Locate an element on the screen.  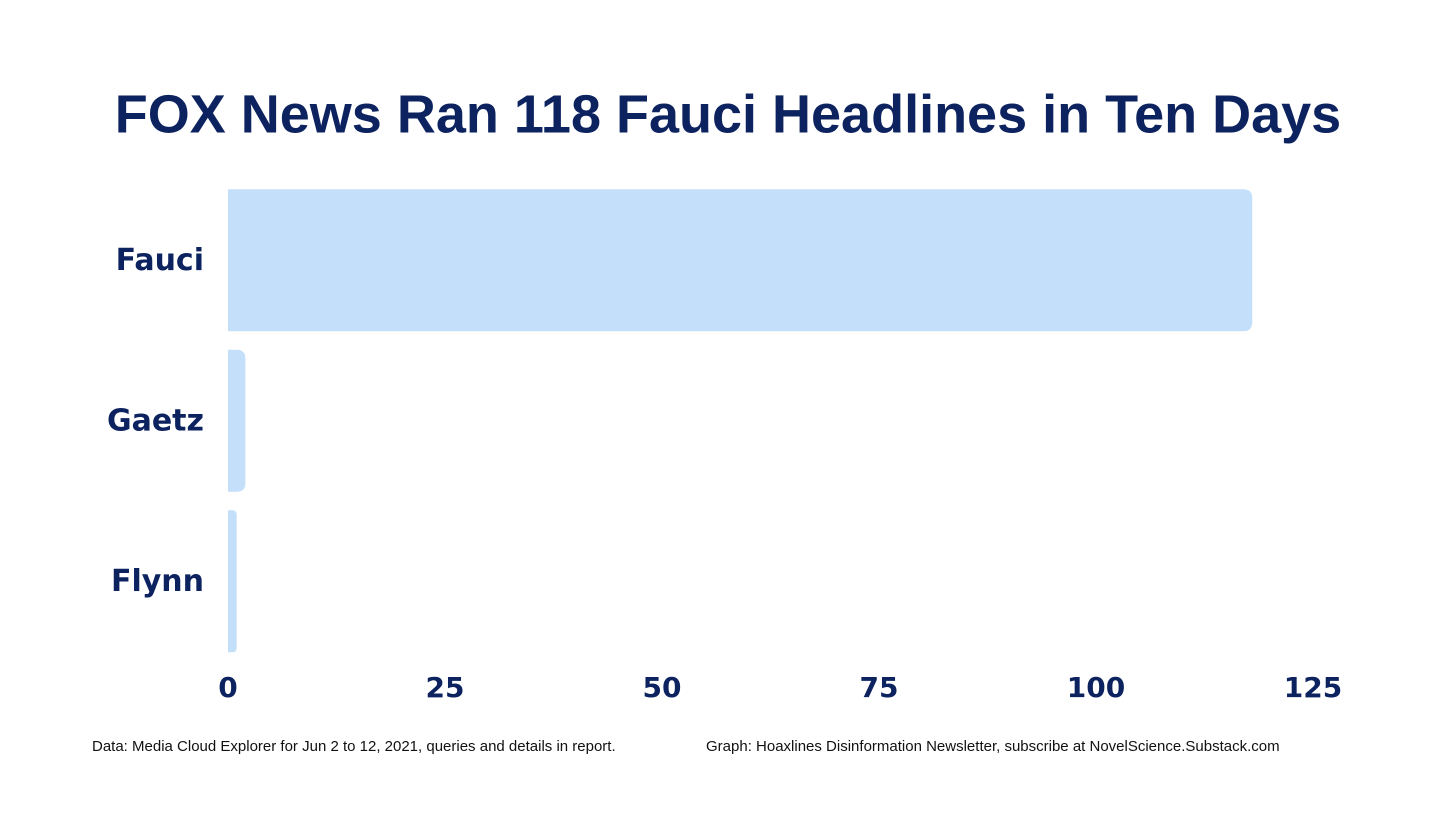
y-tick-label: Gaetz is located at coordinates (155, 420).